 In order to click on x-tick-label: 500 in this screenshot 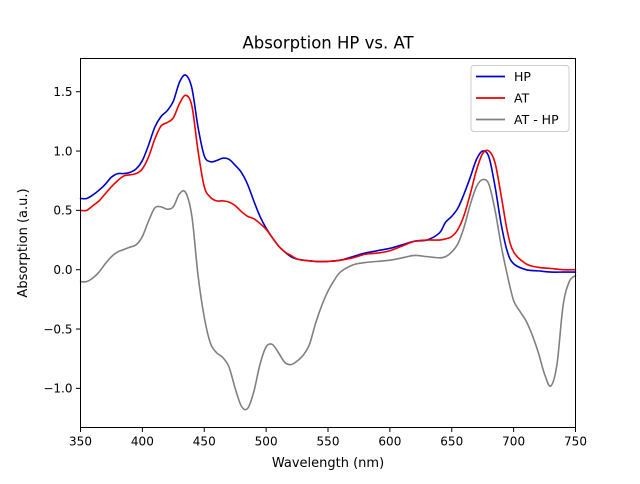, I will do `click(266, 442)`.